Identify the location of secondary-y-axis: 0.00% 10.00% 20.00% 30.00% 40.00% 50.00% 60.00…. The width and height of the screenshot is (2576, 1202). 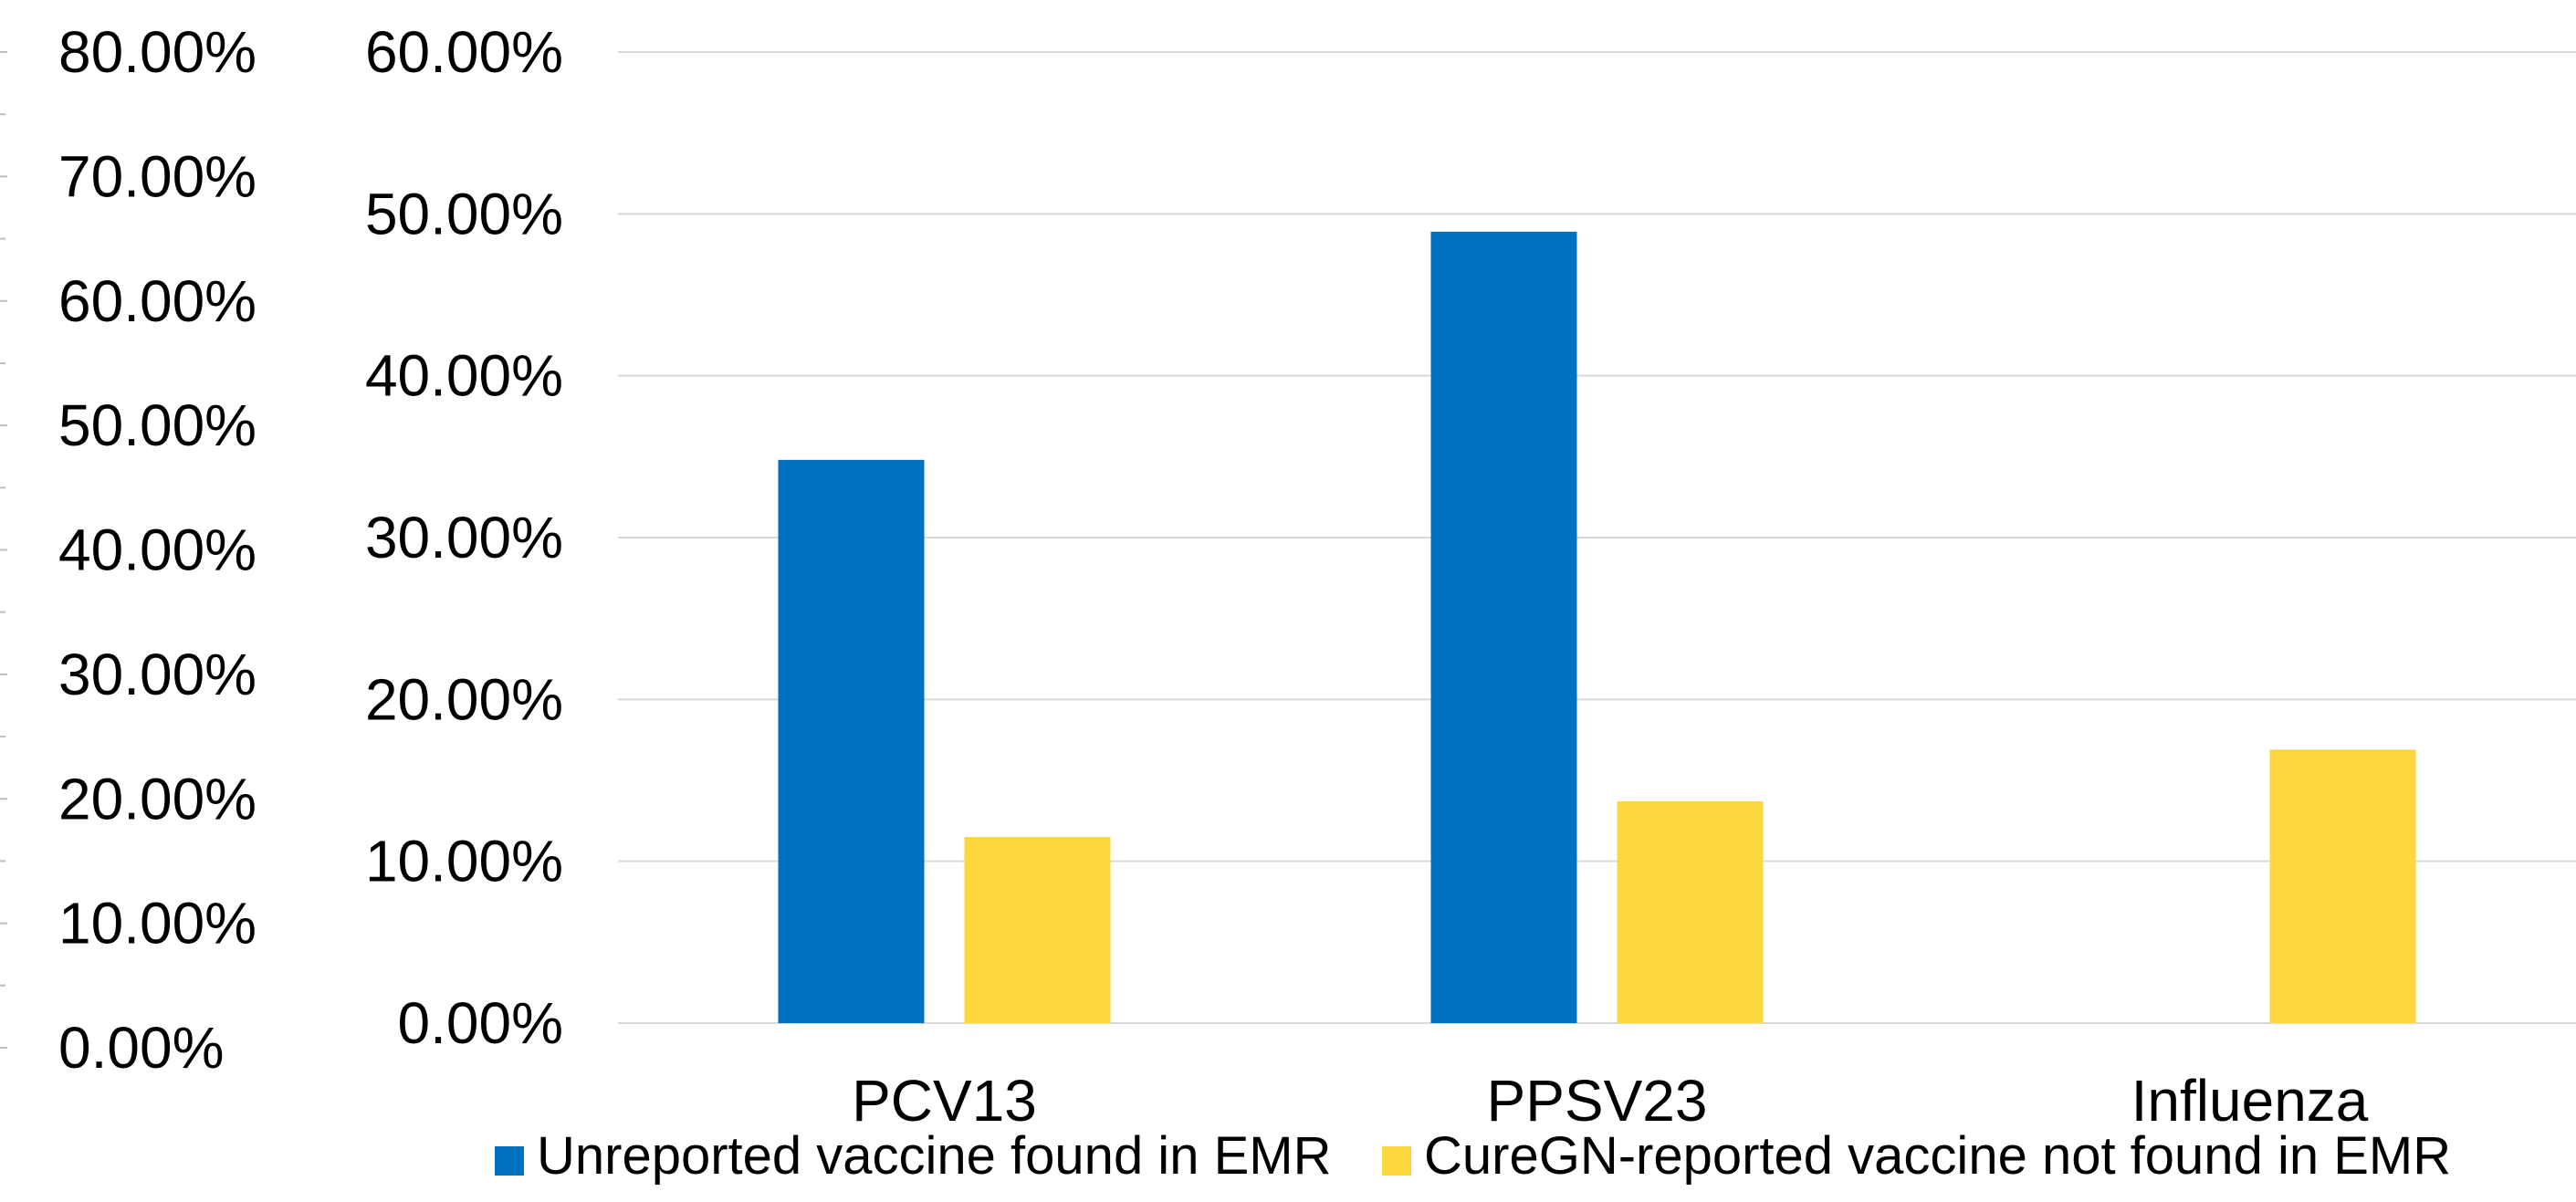
(129, 550).